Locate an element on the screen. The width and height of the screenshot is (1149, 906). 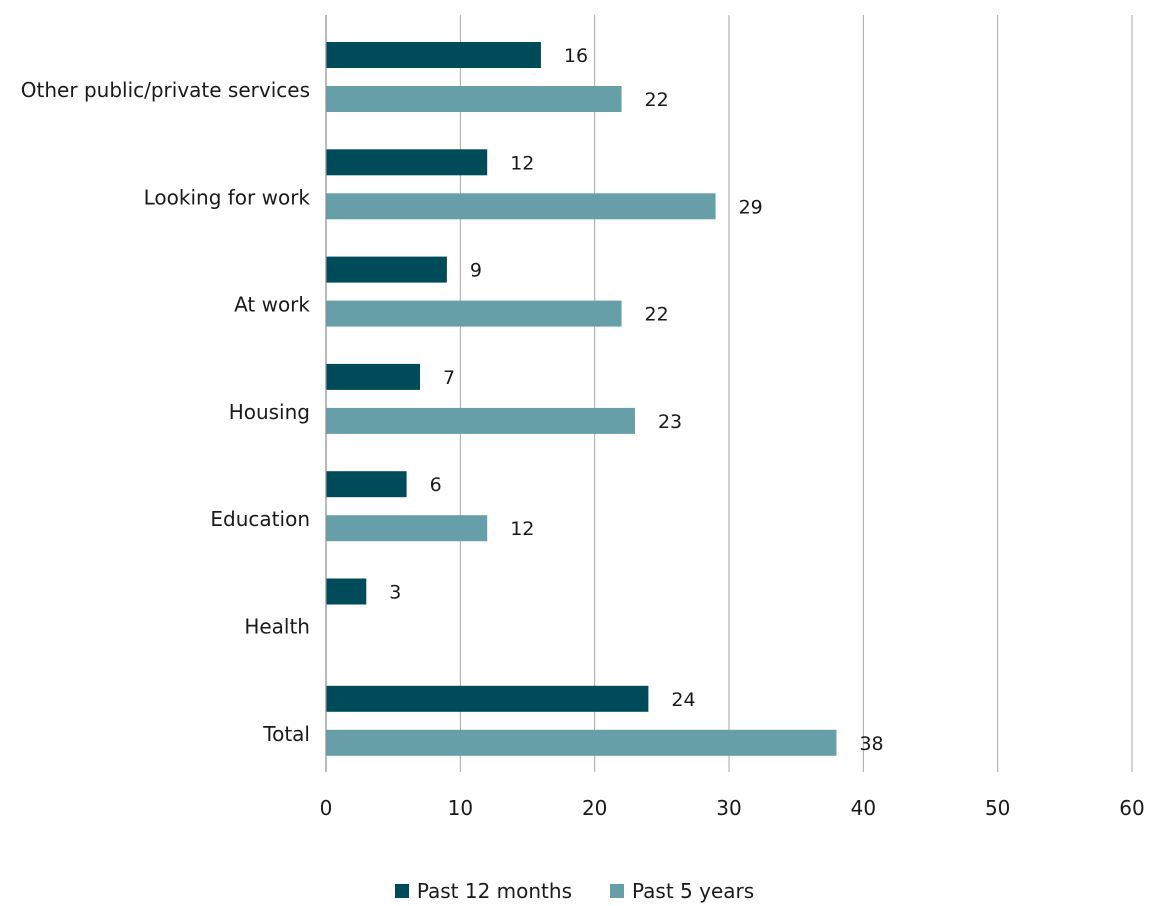
bar-looking-for-work-past-12-months is located at coordinates (407, 162).